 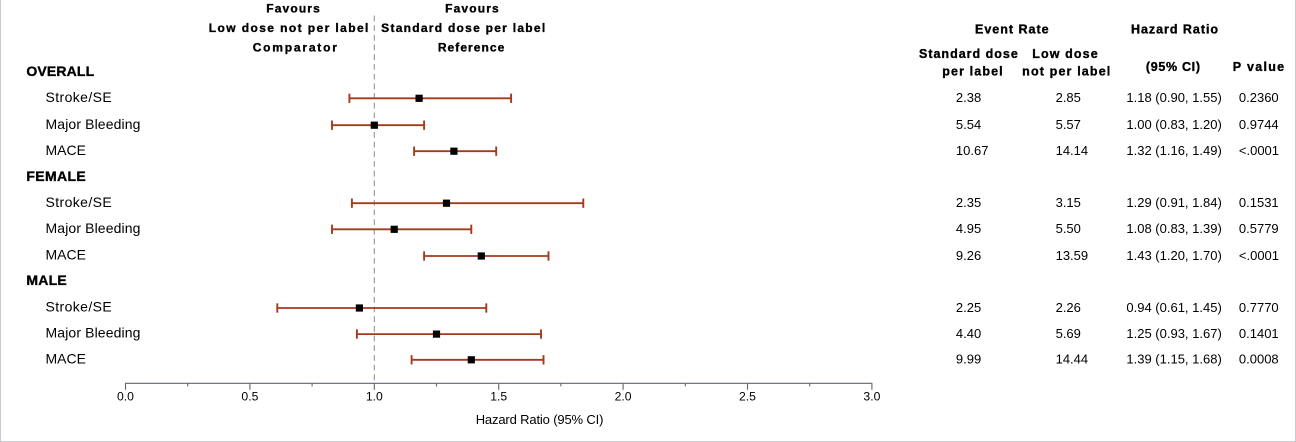 I want to click on svg-text: Reference, so click(x=471, y=48).